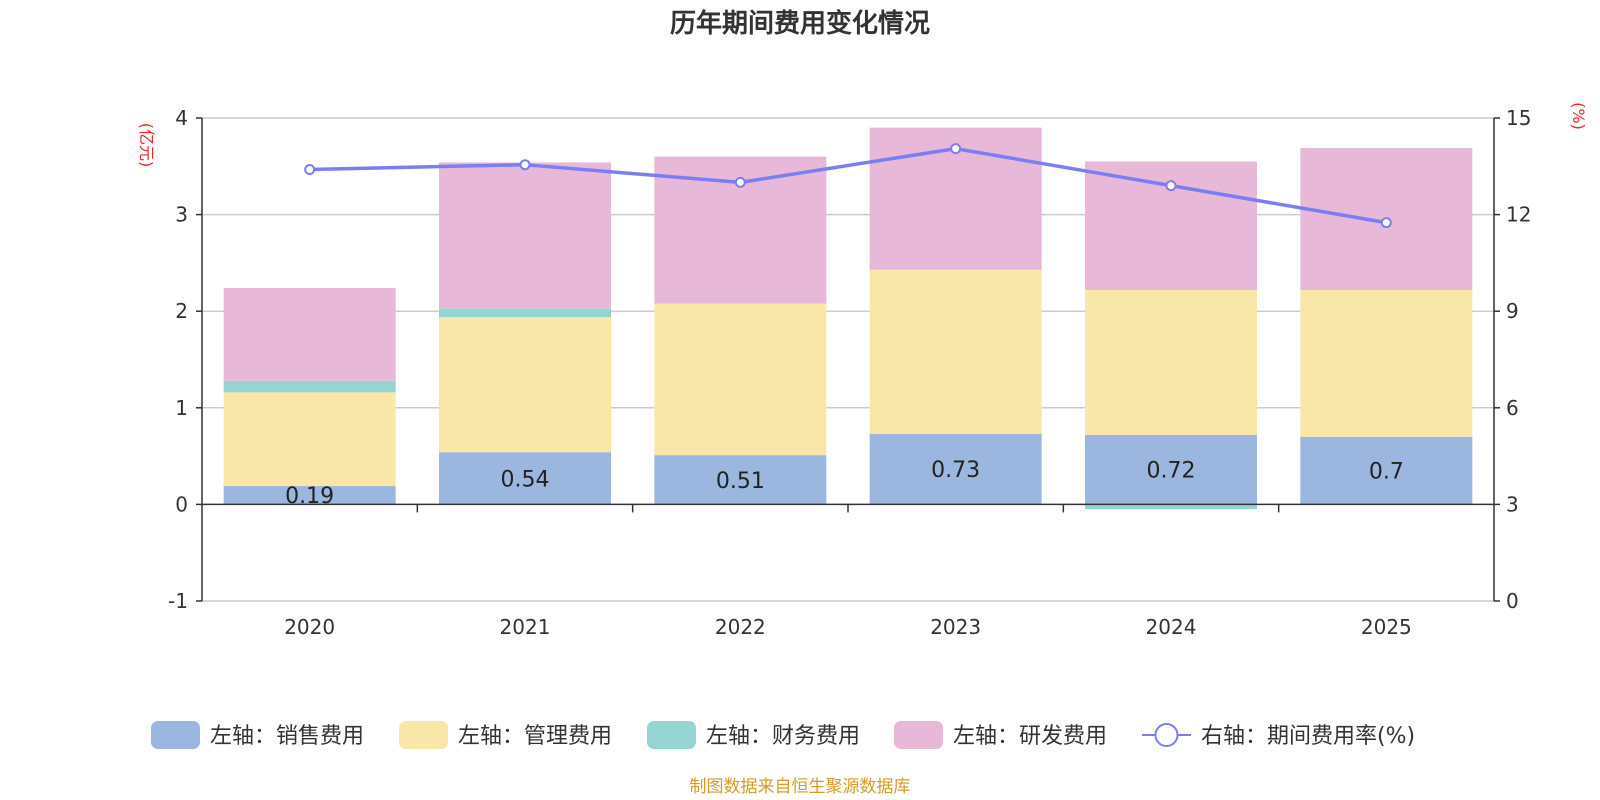 This screenshot has width=1600, height=800. What do you see at coordinates (1518, 215) in the screenshot?
I see `right-axis-tick-label: 12` at bounding box center [1518, 215].